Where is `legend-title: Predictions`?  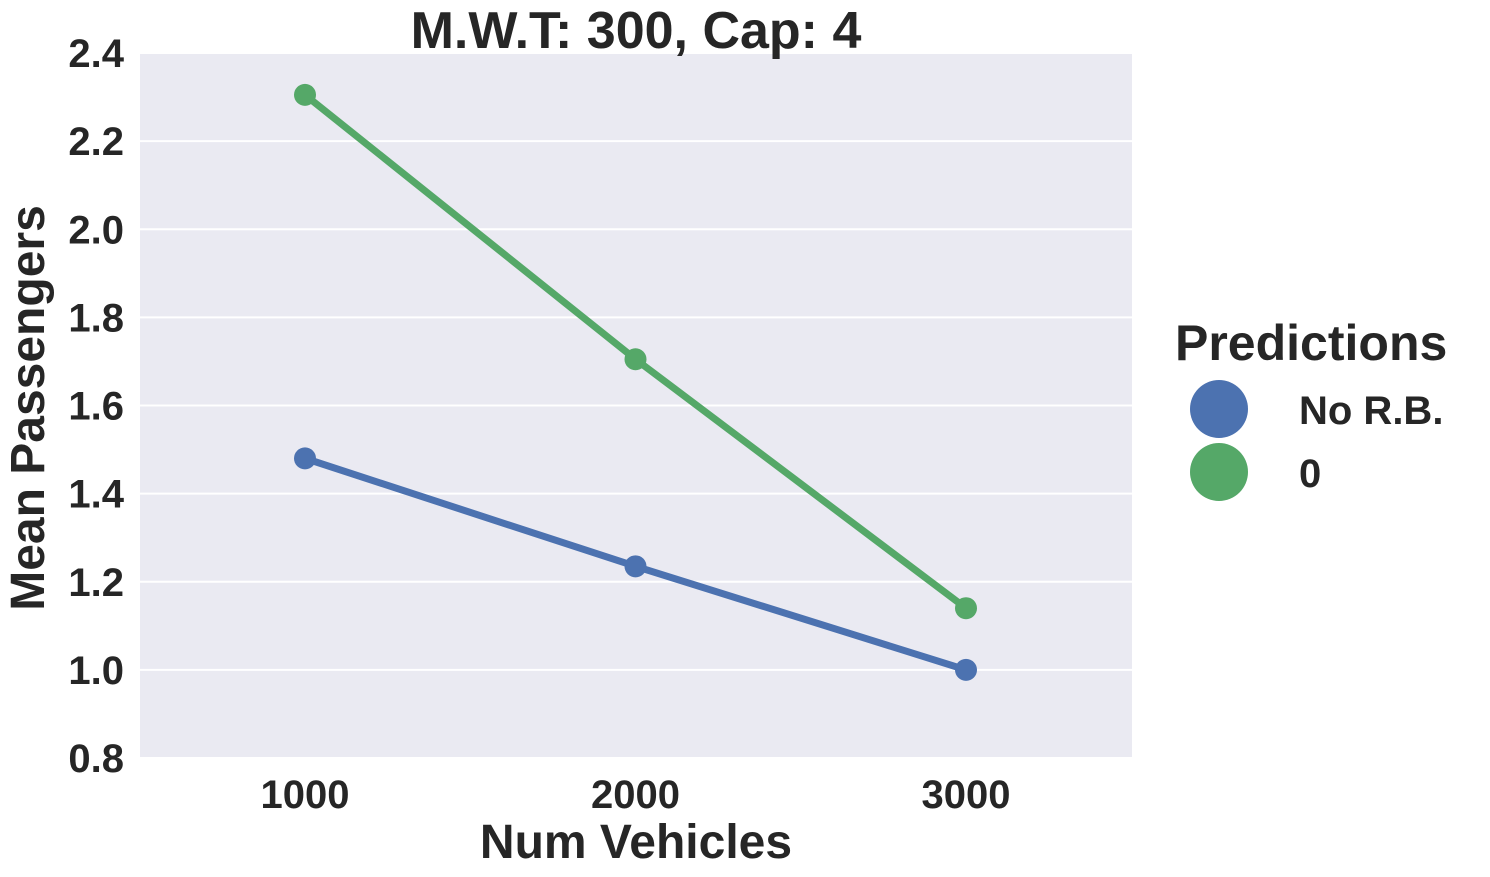 legend-title: Predictions is located at coordinates (1311, 343).